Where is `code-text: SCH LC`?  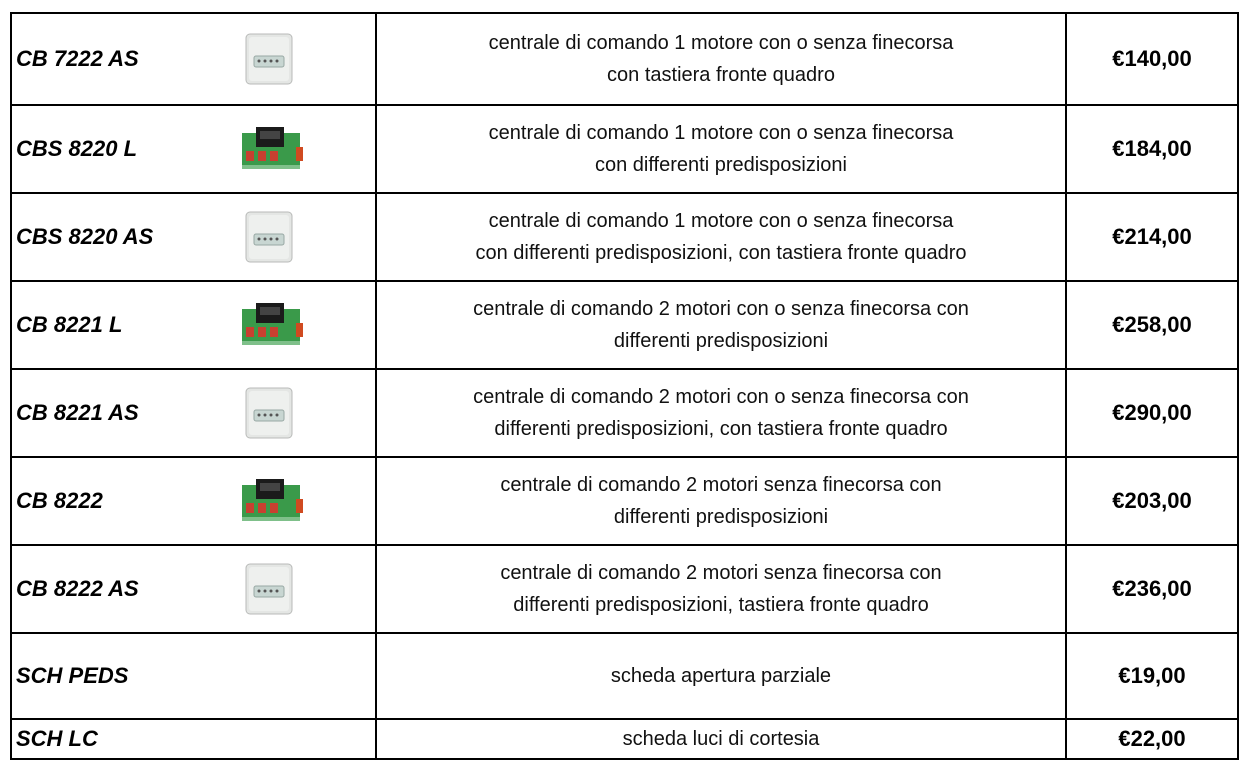
code-text: SCH LC is located at coordinates (57, 738).